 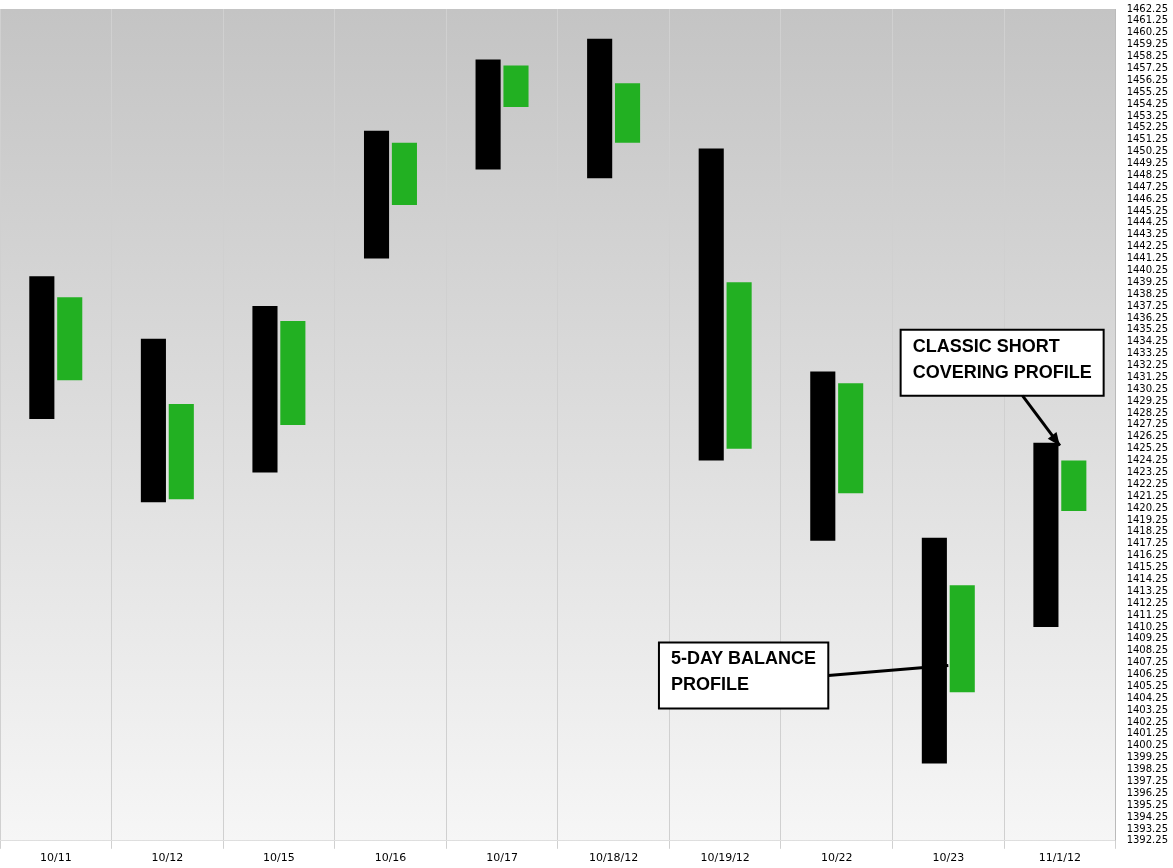 What do you see at coordinates (1147, 270) in the screenshot?
I see `y-tick-label: 1440.25` at bounding box center [1147, 270].